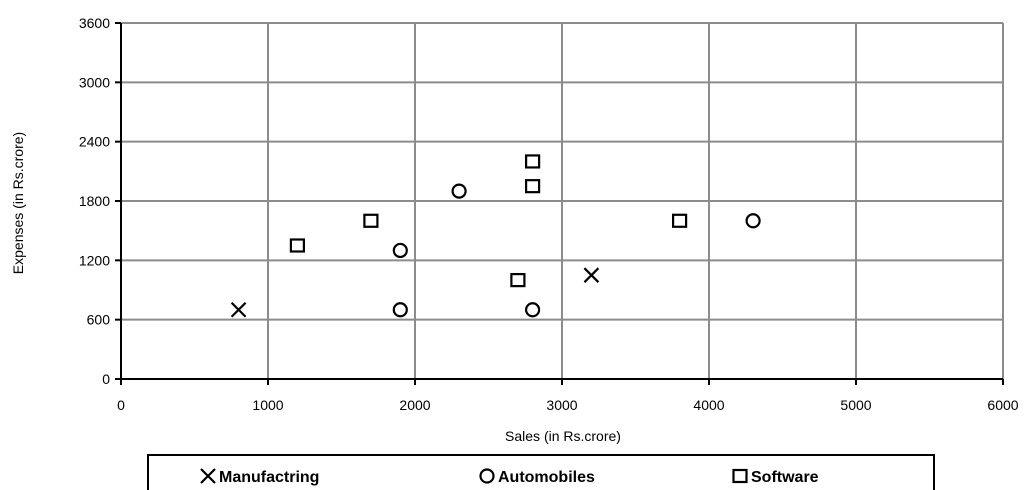  Describe the element at coordinates (99, 320) in the screenshot. I see `y-tick-label: 600` at that location.